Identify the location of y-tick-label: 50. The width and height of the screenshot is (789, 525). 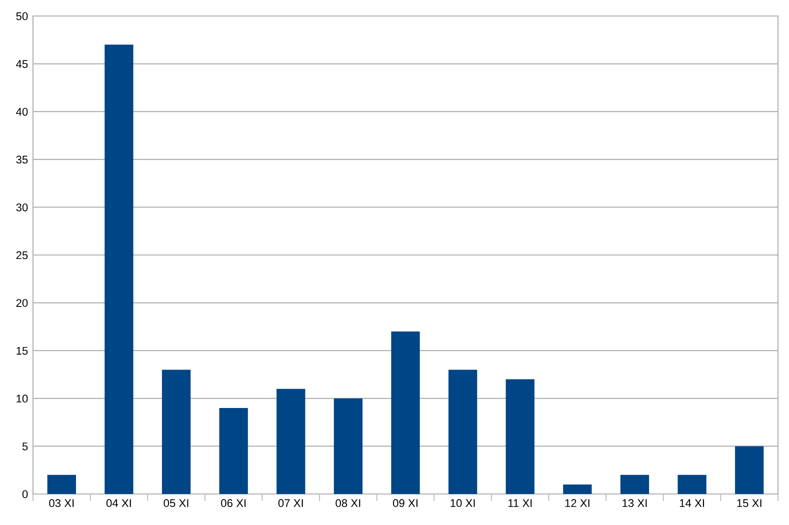
(22, 16).